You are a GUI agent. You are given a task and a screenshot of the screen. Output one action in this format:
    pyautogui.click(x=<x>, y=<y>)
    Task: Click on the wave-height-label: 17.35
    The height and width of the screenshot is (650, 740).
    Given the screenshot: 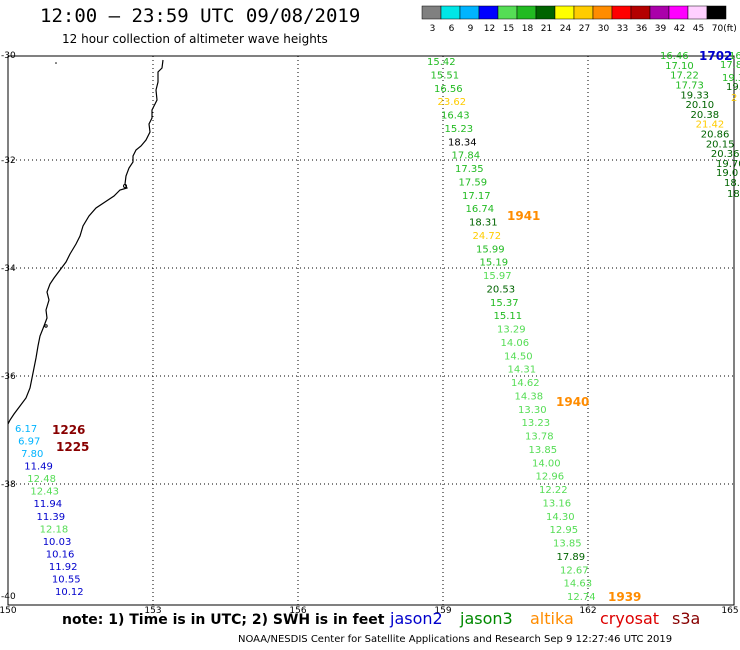 What is the action you would take?
    pyautogui.click(x=469, y=169)
    